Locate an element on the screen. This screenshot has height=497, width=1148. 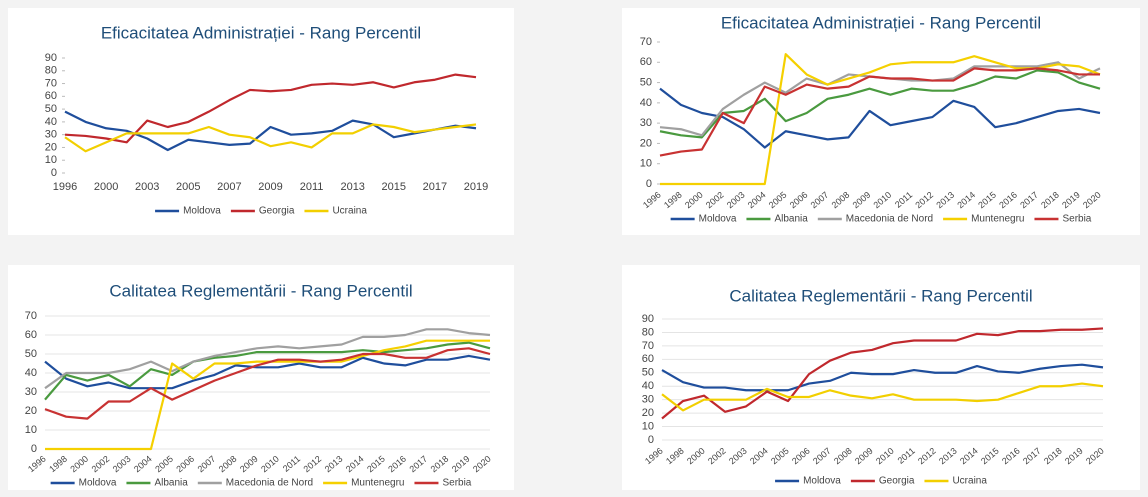
x-tick-label: 2000 is located at coordinates (106, 187).